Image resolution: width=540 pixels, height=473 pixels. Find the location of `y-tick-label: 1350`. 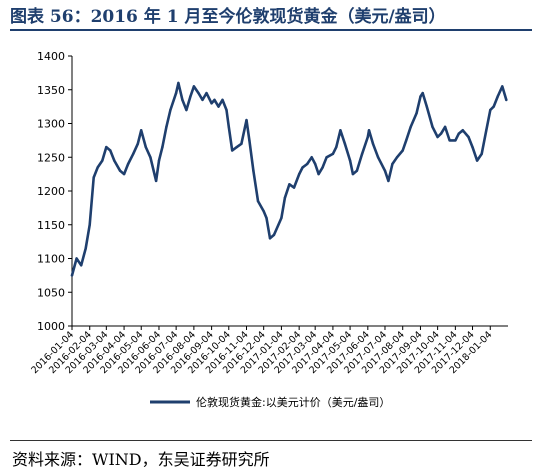

y-tick-label: 1350 is located at coordinates (51, 90).